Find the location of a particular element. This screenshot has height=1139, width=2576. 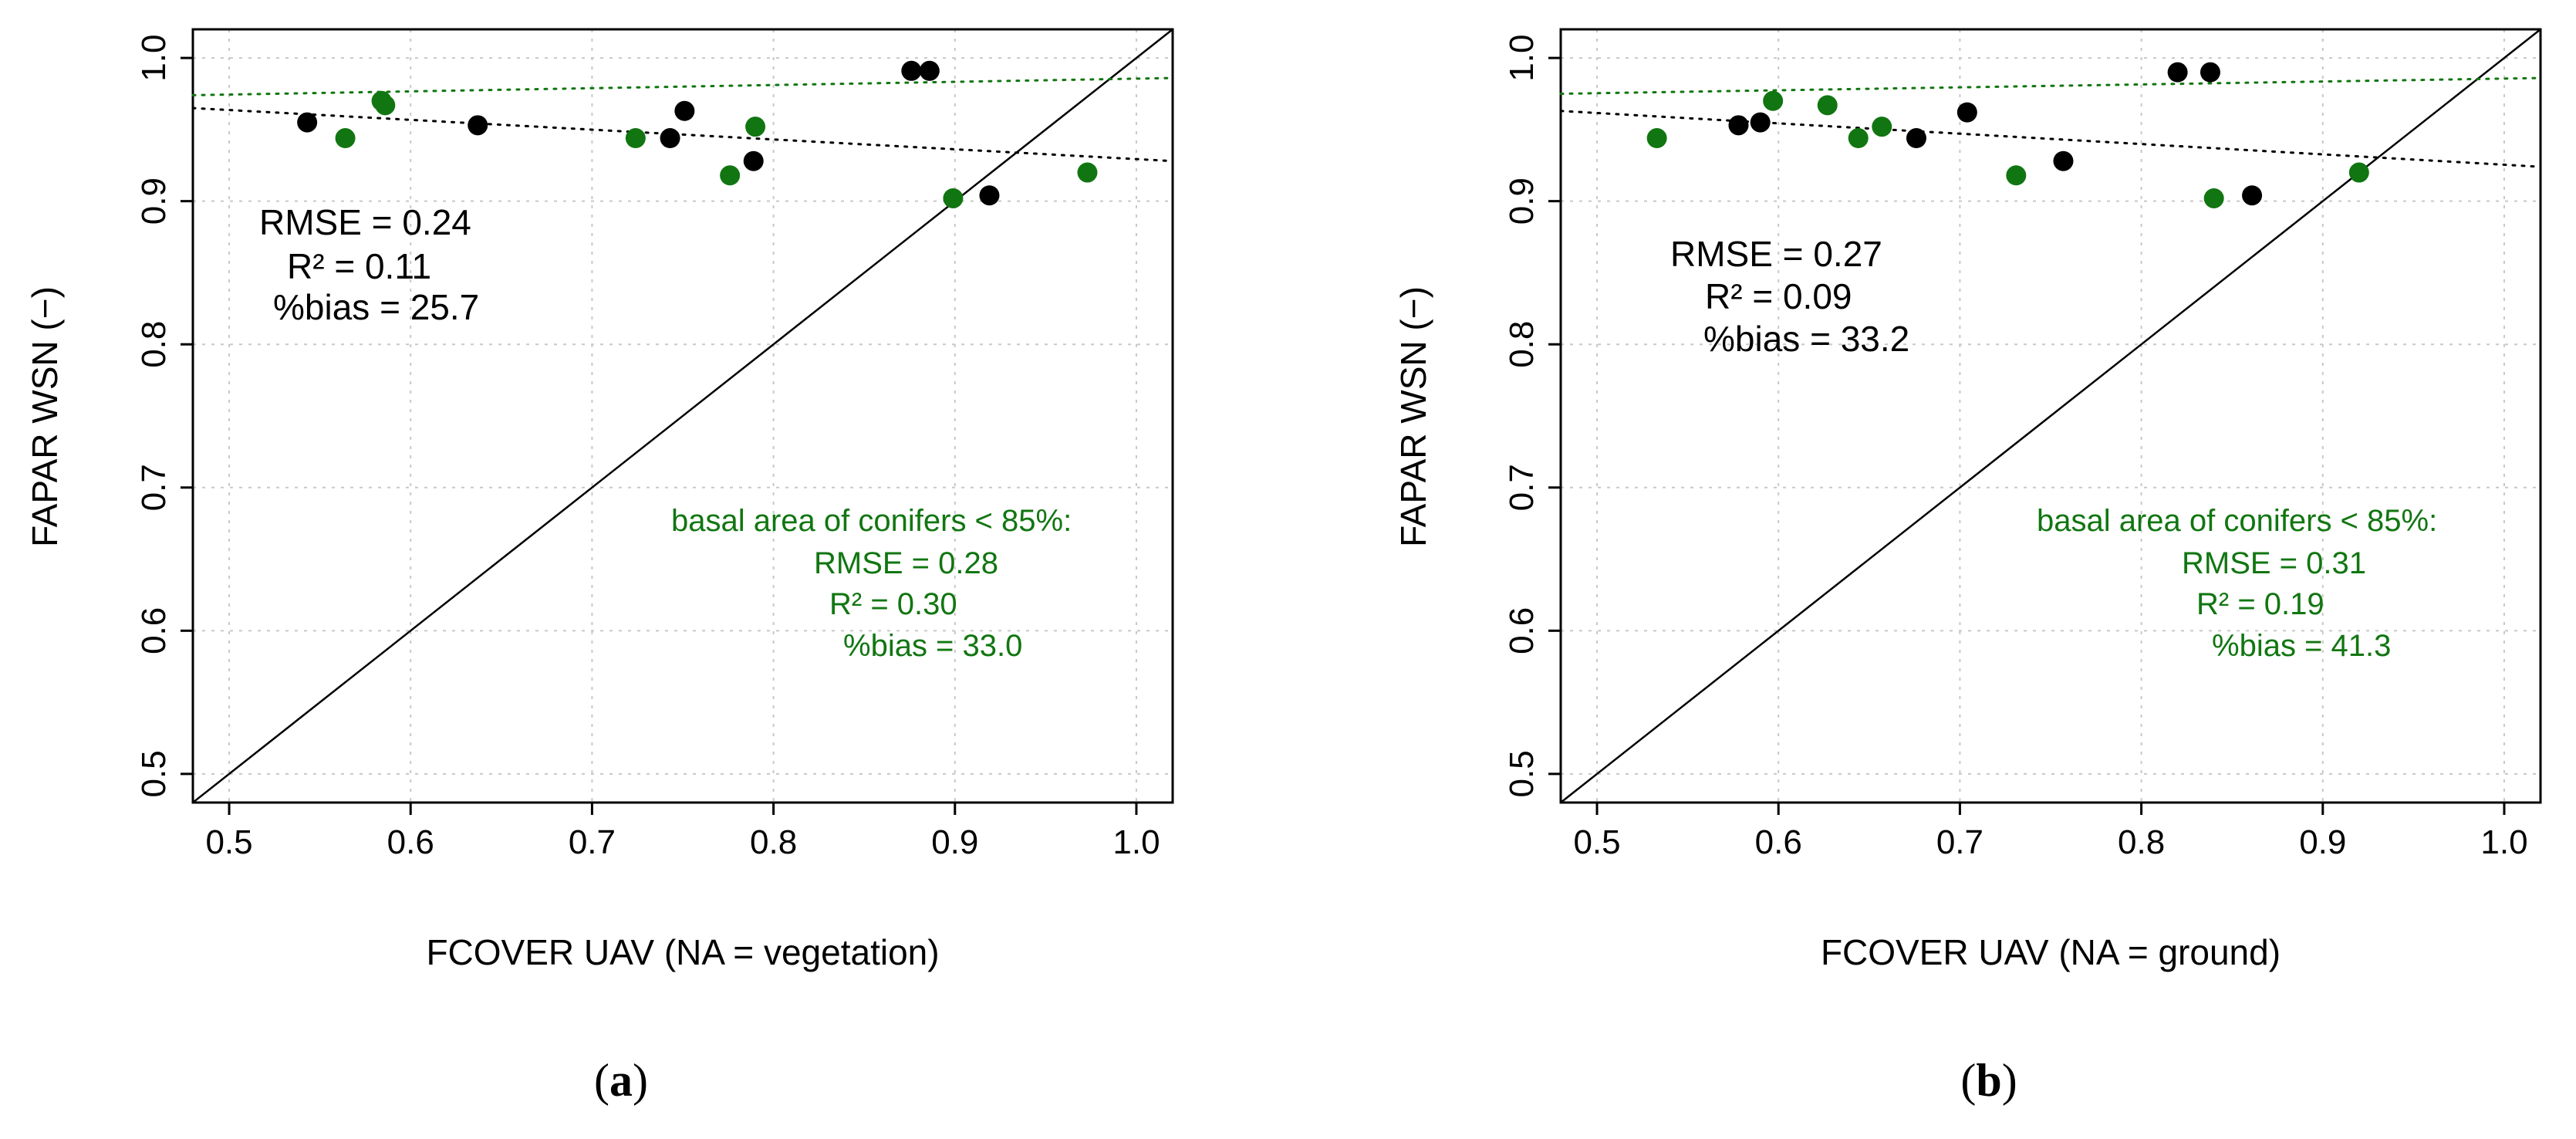

stat-r2: R² = 0.19 is located at coordinates (2260, 604).